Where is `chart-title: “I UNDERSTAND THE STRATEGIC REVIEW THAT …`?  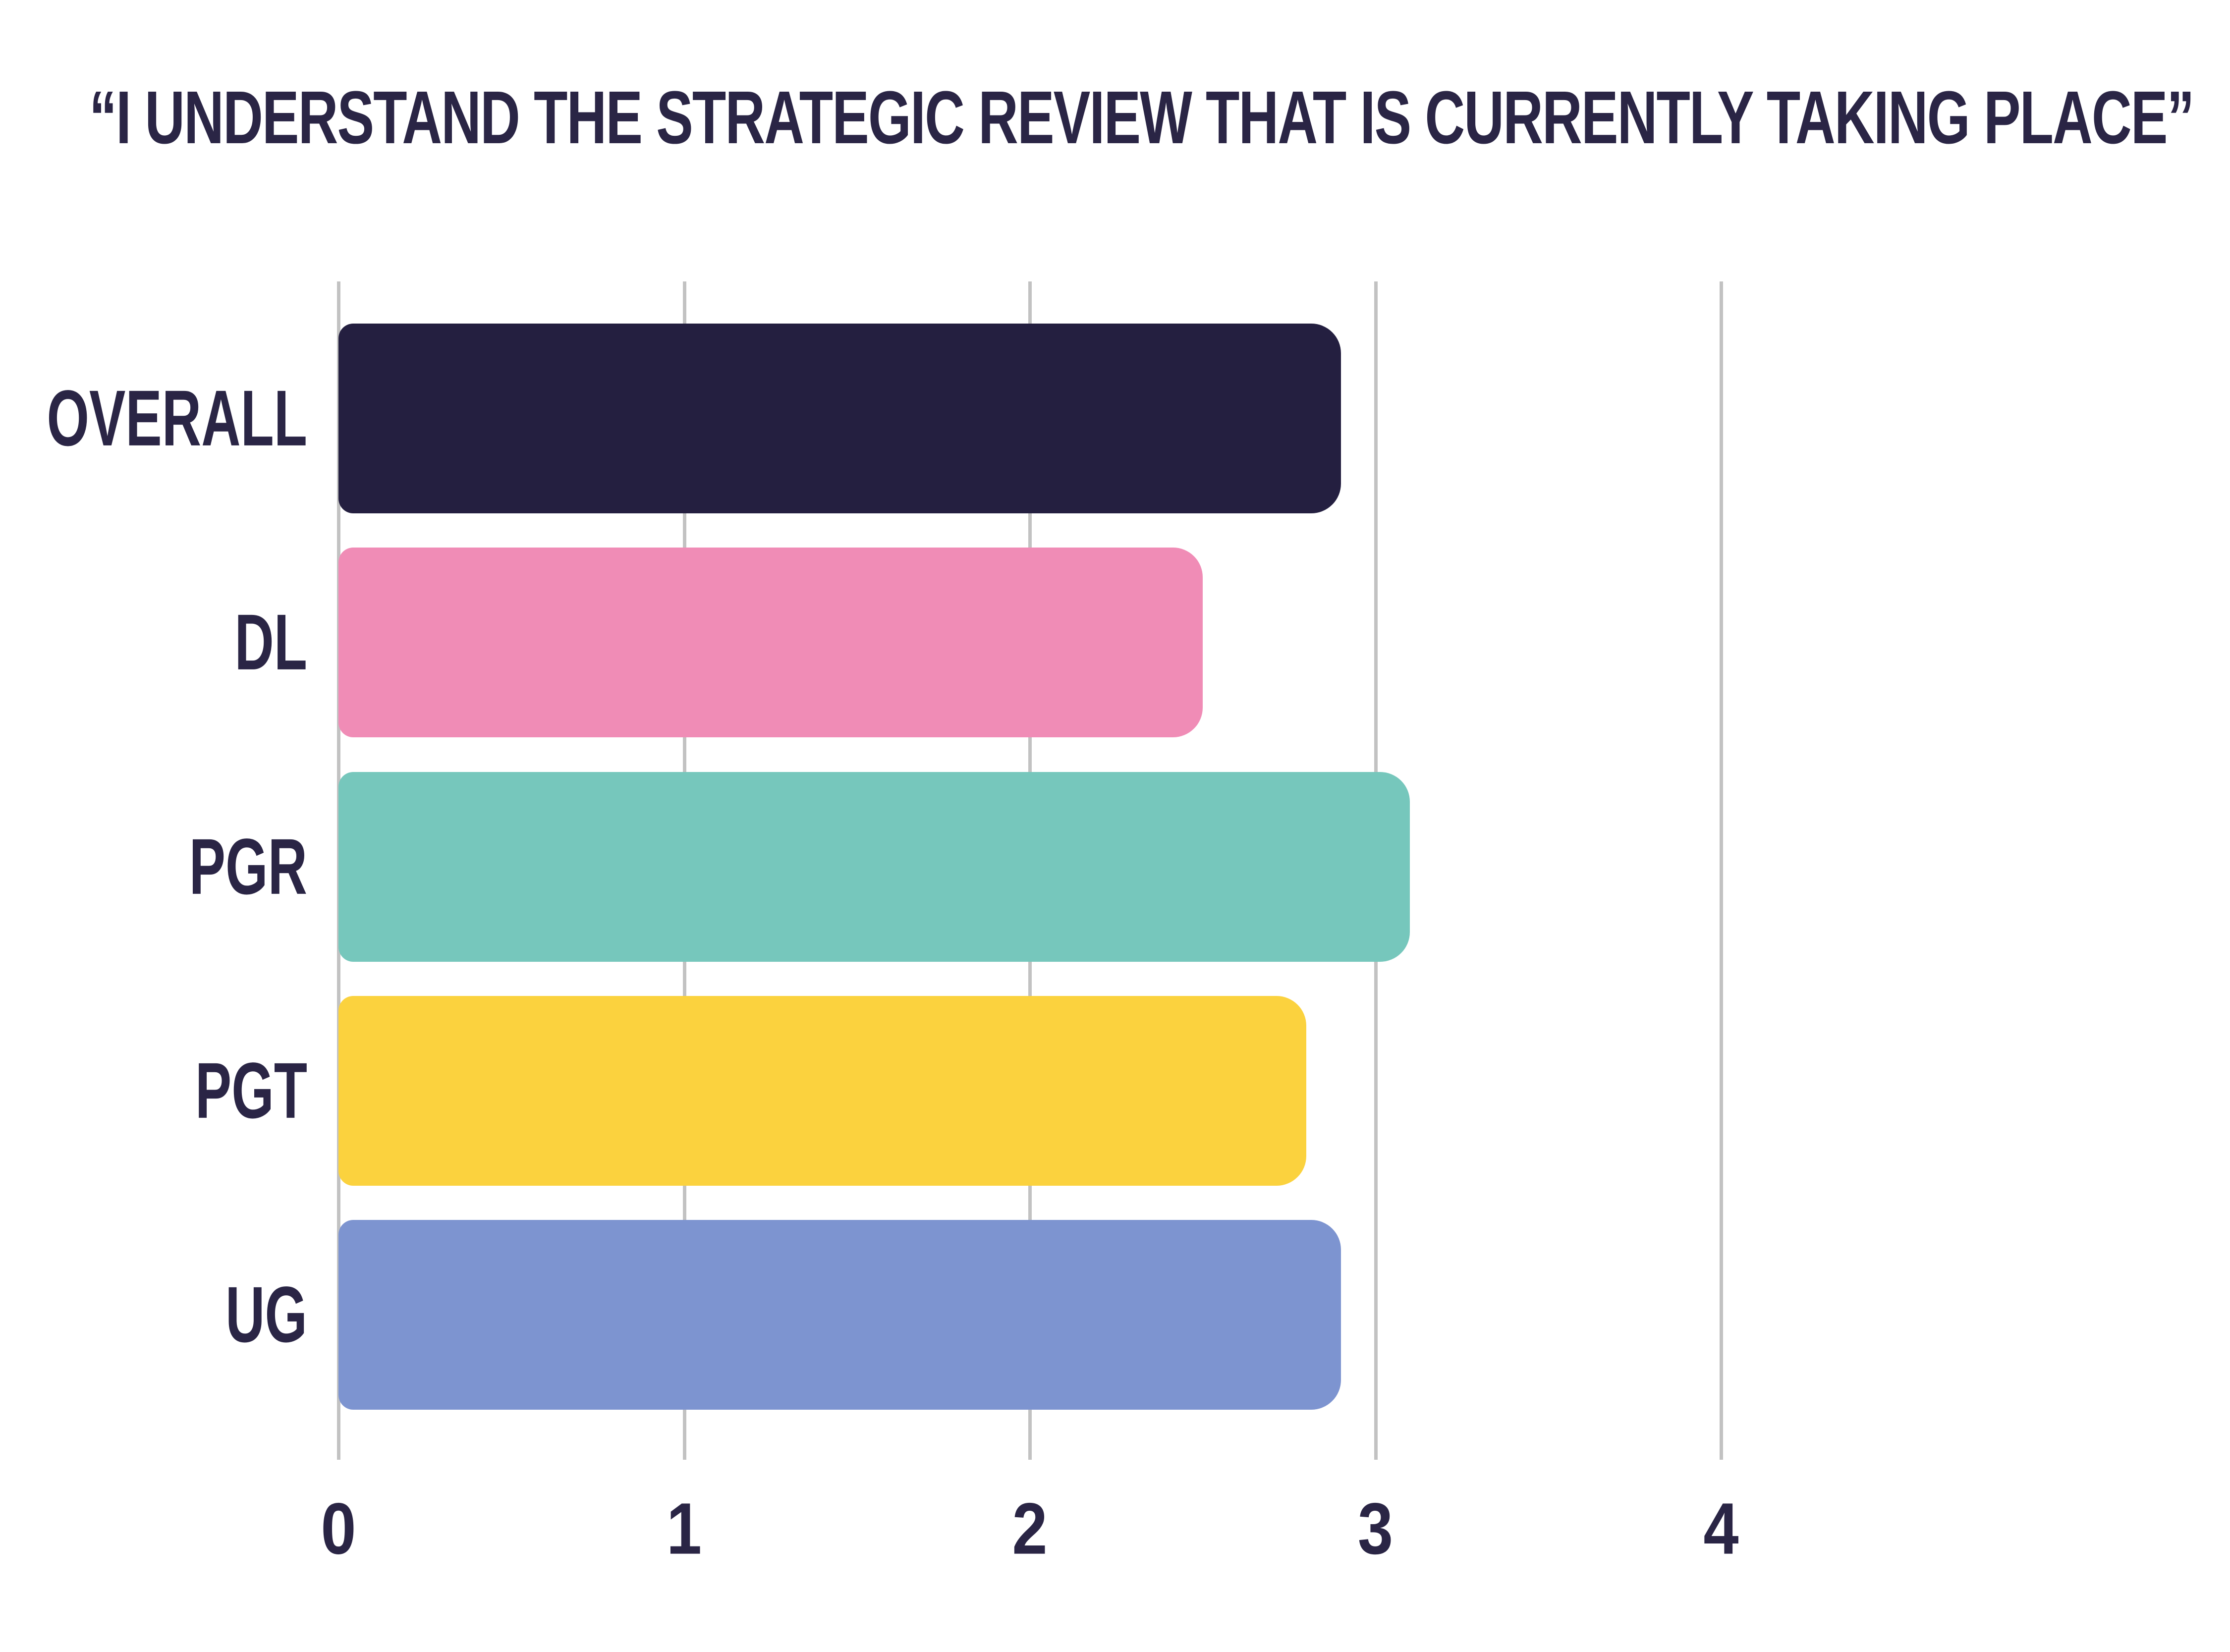 chart-title: “I UNDERSTAND THE STRATEGIC REVIEW THAT … is located at coordinates (1142, 117).